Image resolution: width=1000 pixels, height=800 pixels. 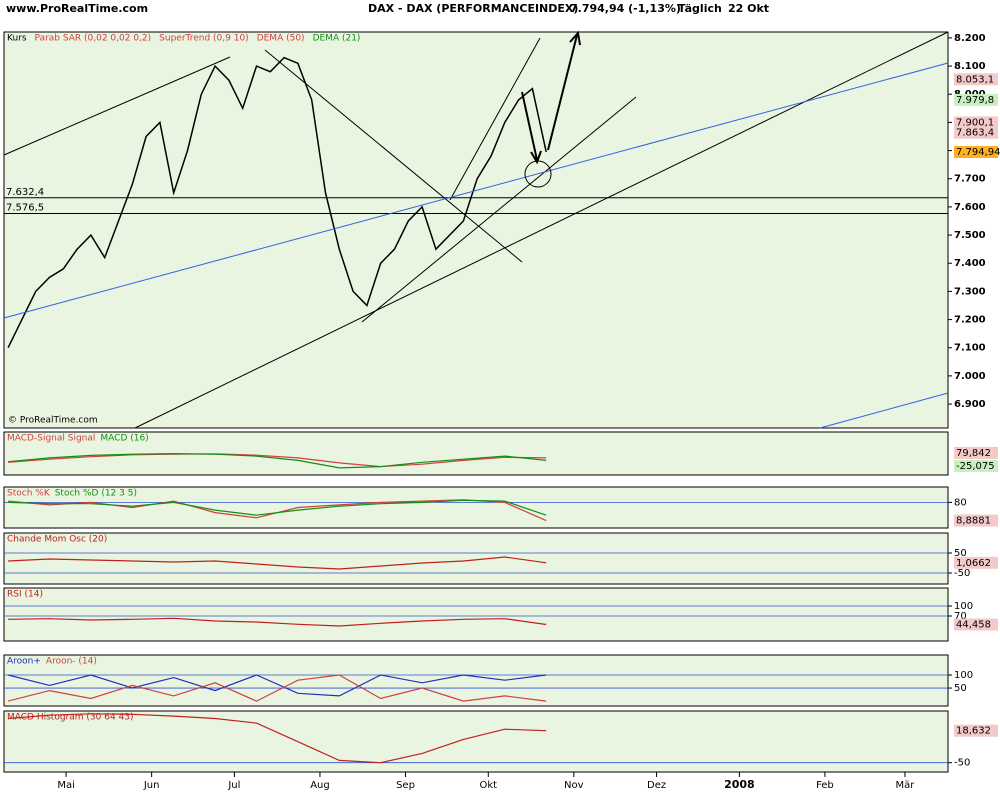 I want to click on legend-entry: Stoch %K, so click(x=29, y=494).